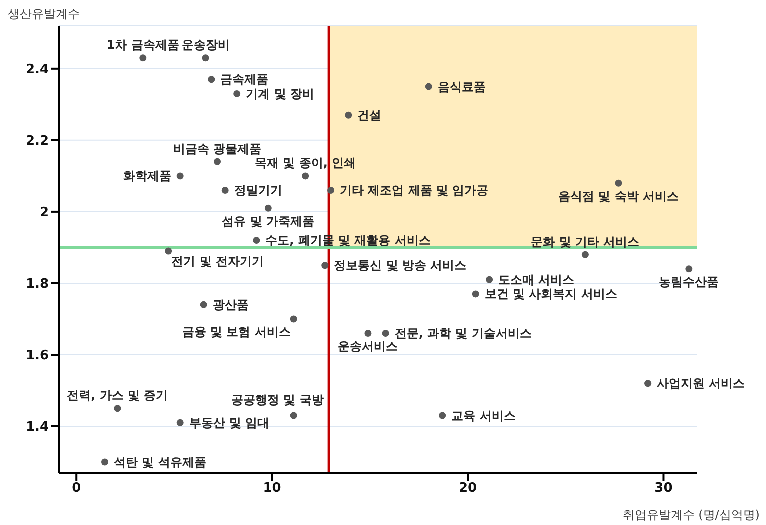 The width and height of the screenshot is (766, 525). I want to click on annotation: 정보통신 및 방송 서비스, so click(400, 265).